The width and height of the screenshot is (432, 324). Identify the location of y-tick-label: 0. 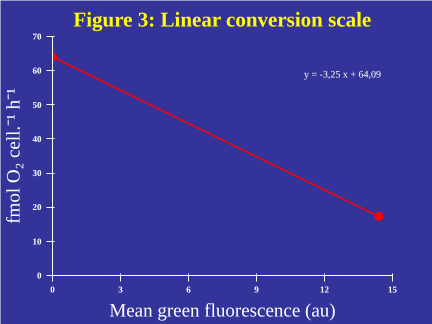
(39, 275).